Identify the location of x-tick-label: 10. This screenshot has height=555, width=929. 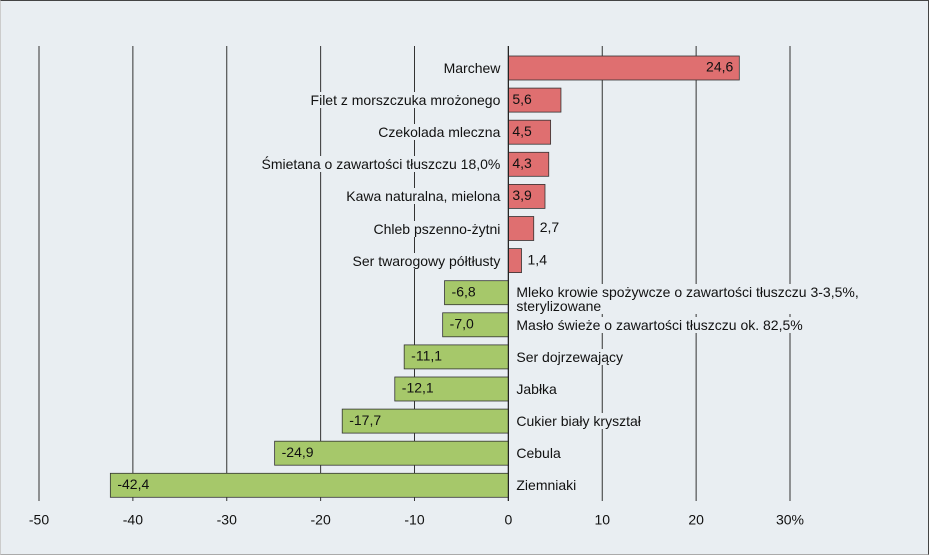
(602, 520).